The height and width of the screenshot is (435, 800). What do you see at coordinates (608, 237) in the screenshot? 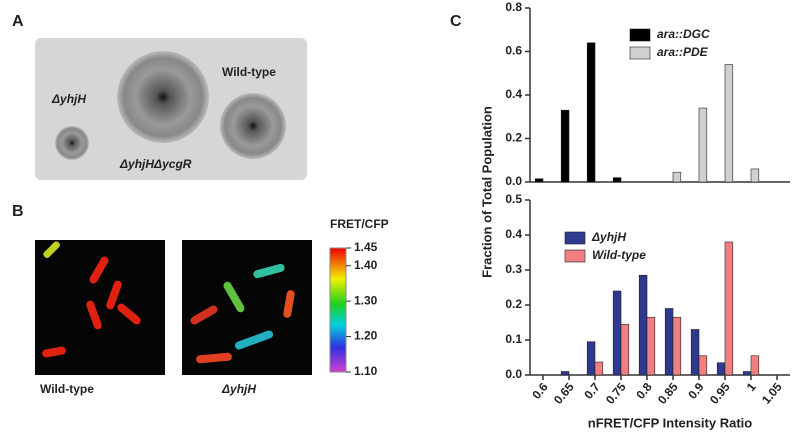
I see `legend-label: ΔyhjH` at bounding box center [608, 237].